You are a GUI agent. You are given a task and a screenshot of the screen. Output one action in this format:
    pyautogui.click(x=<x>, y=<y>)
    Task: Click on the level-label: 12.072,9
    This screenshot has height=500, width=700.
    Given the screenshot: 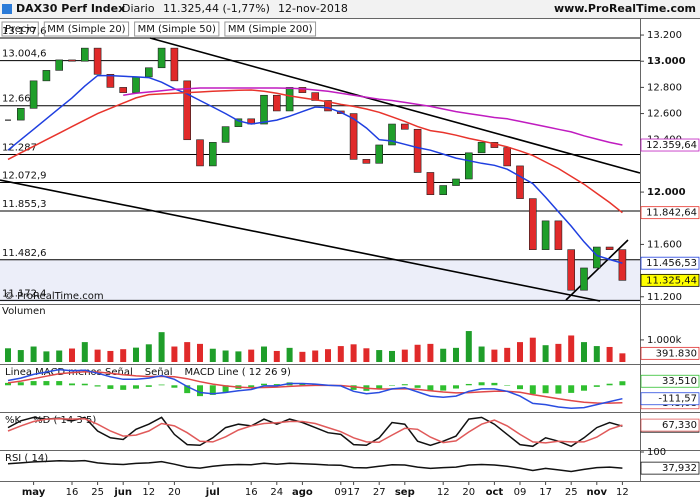 What is the action you would take?
    pyautogui.click(x=24, y=176)
    